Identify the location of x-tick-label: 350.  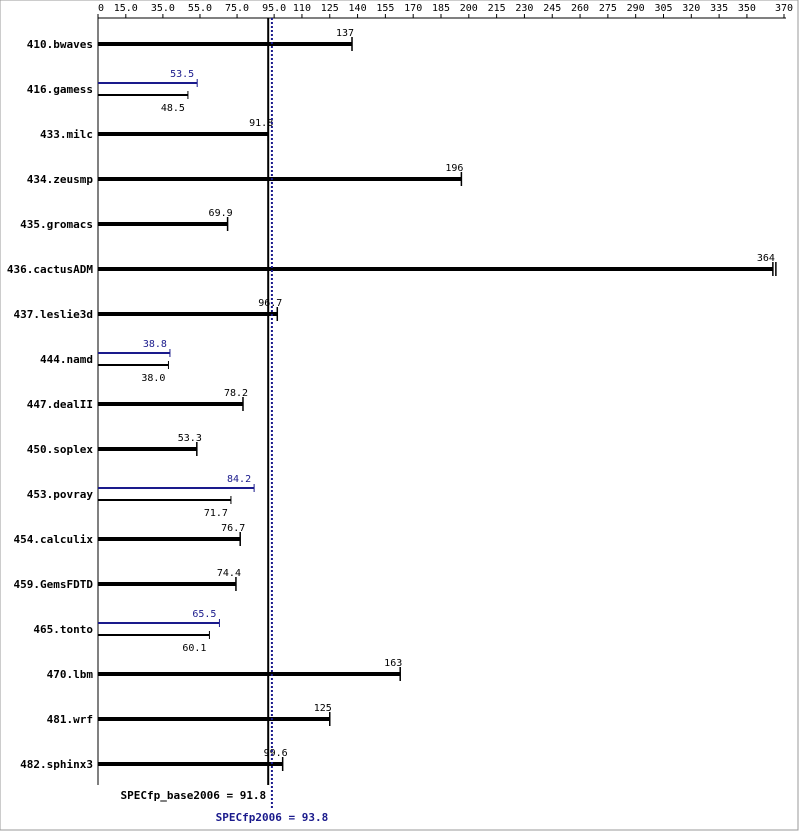
(747, 8).